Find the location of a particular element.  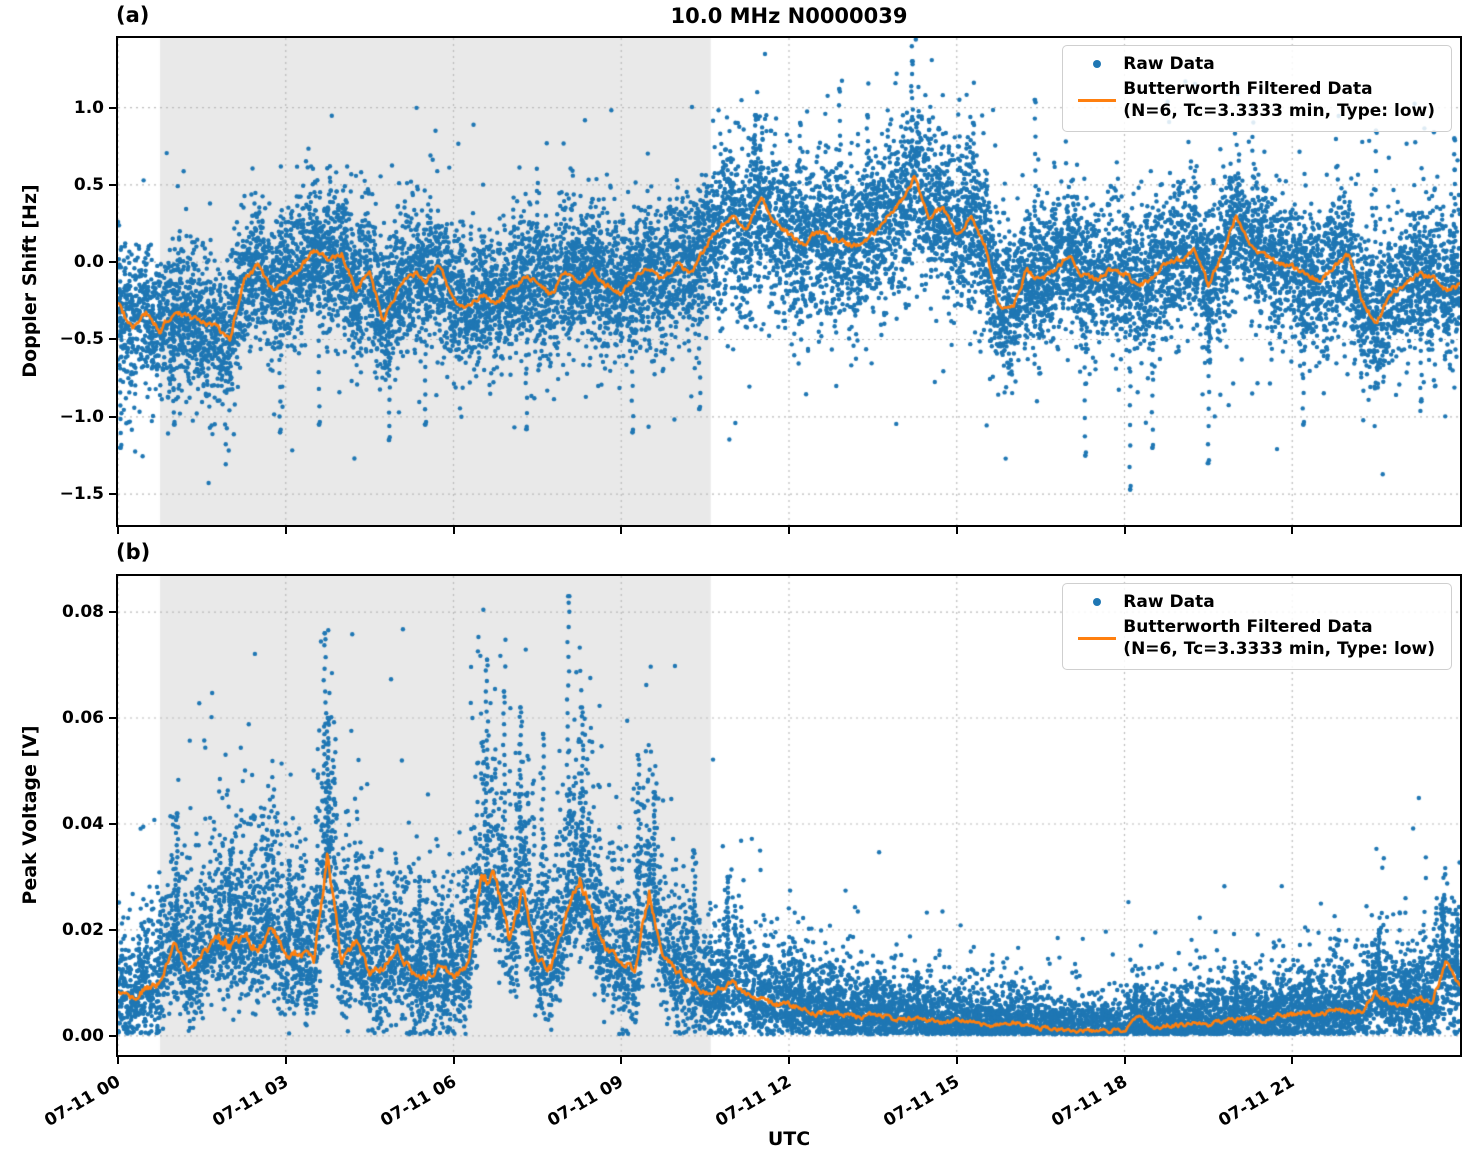

y-tick-label: 0.5 is located at coordinates (88, 184).